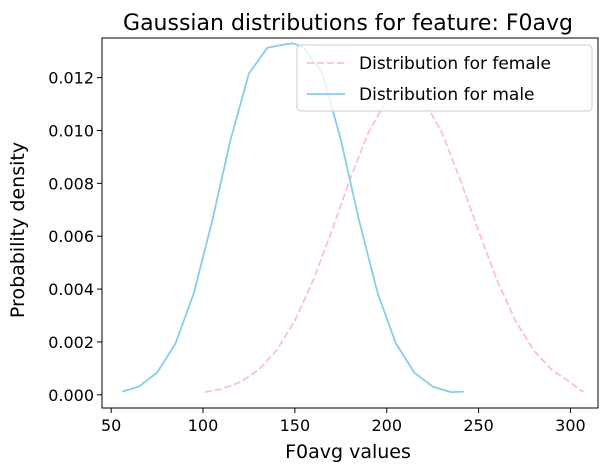 This screenshot has height=471, width=614. What do you see at coordinates (71, 236) in the screenshot?
I see `y-tick-label: 0.006` at bounding box center [71, 236].